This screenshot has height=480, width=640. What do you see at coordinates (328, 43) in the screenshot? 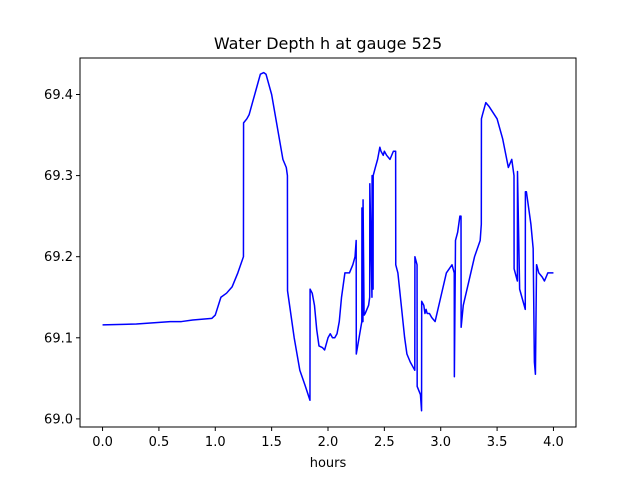
I see `chart-title: Water Depth h at gauge 525` at bounding box center [328, 43].